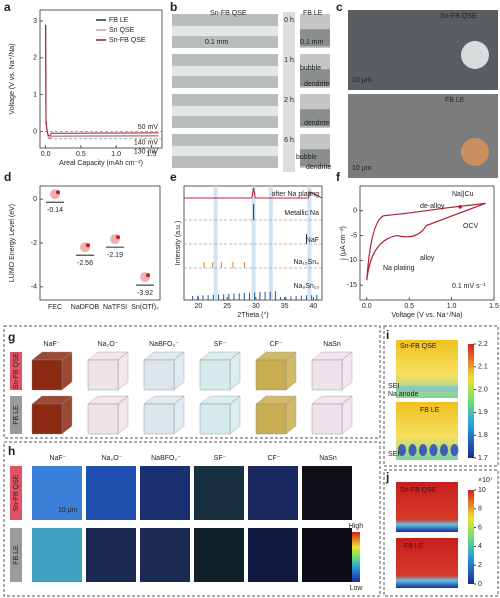  Describe the element at coordinates (483, 412) in the screenshot. I see `colorbar-tick-label: 1.9` at that location.